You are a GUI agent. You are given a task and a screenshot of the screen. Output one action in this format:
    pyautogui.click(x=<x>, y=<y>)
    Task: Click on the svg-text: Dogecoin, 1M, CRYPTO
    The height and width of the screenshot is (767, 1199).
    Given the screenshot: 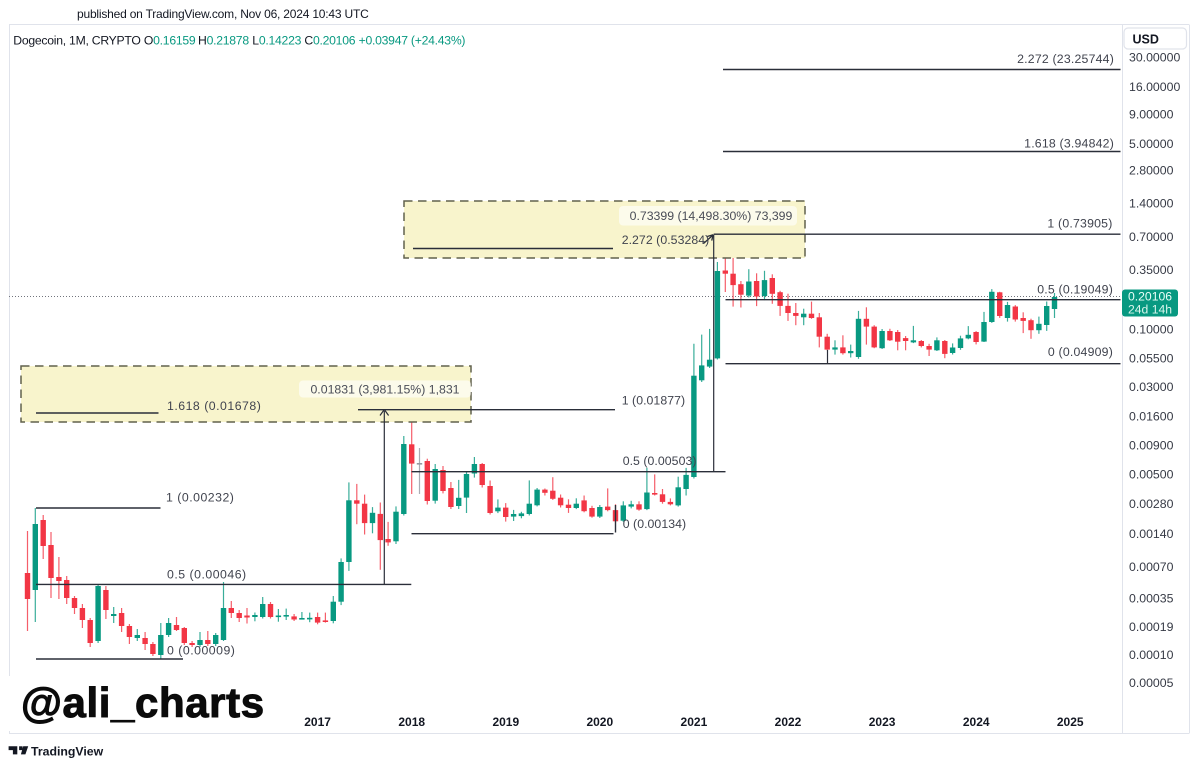 What is the action you would take?
    pyautogui.click(x=76, y=41)
    